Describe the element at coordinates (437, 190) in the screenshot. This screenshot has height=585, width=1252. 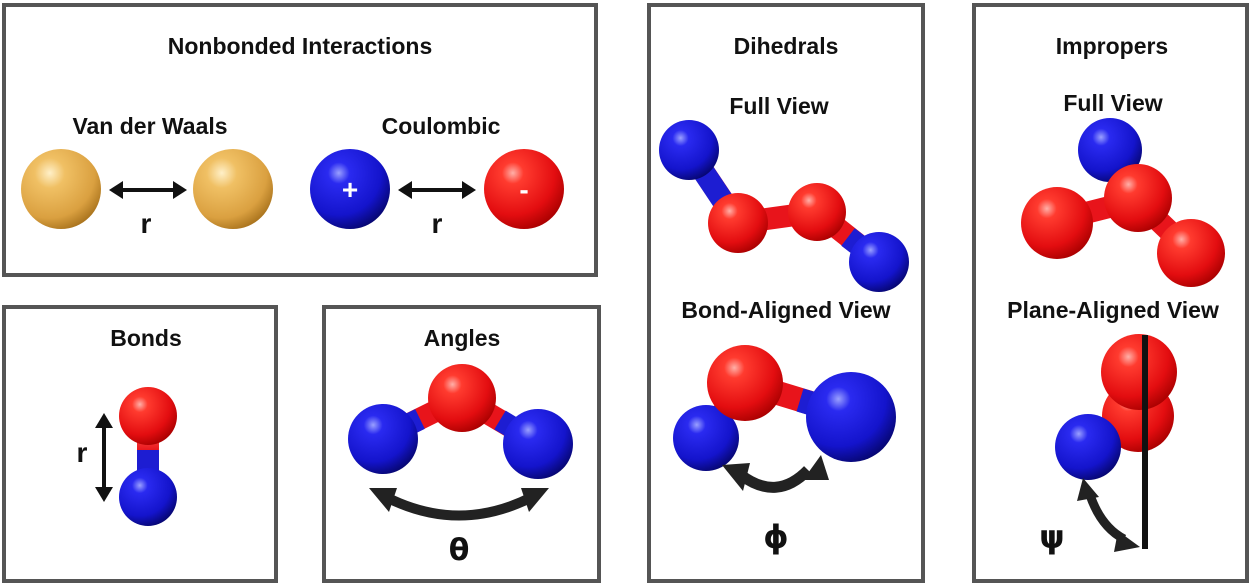
I see `coulombic-distance-arrow` at that location.